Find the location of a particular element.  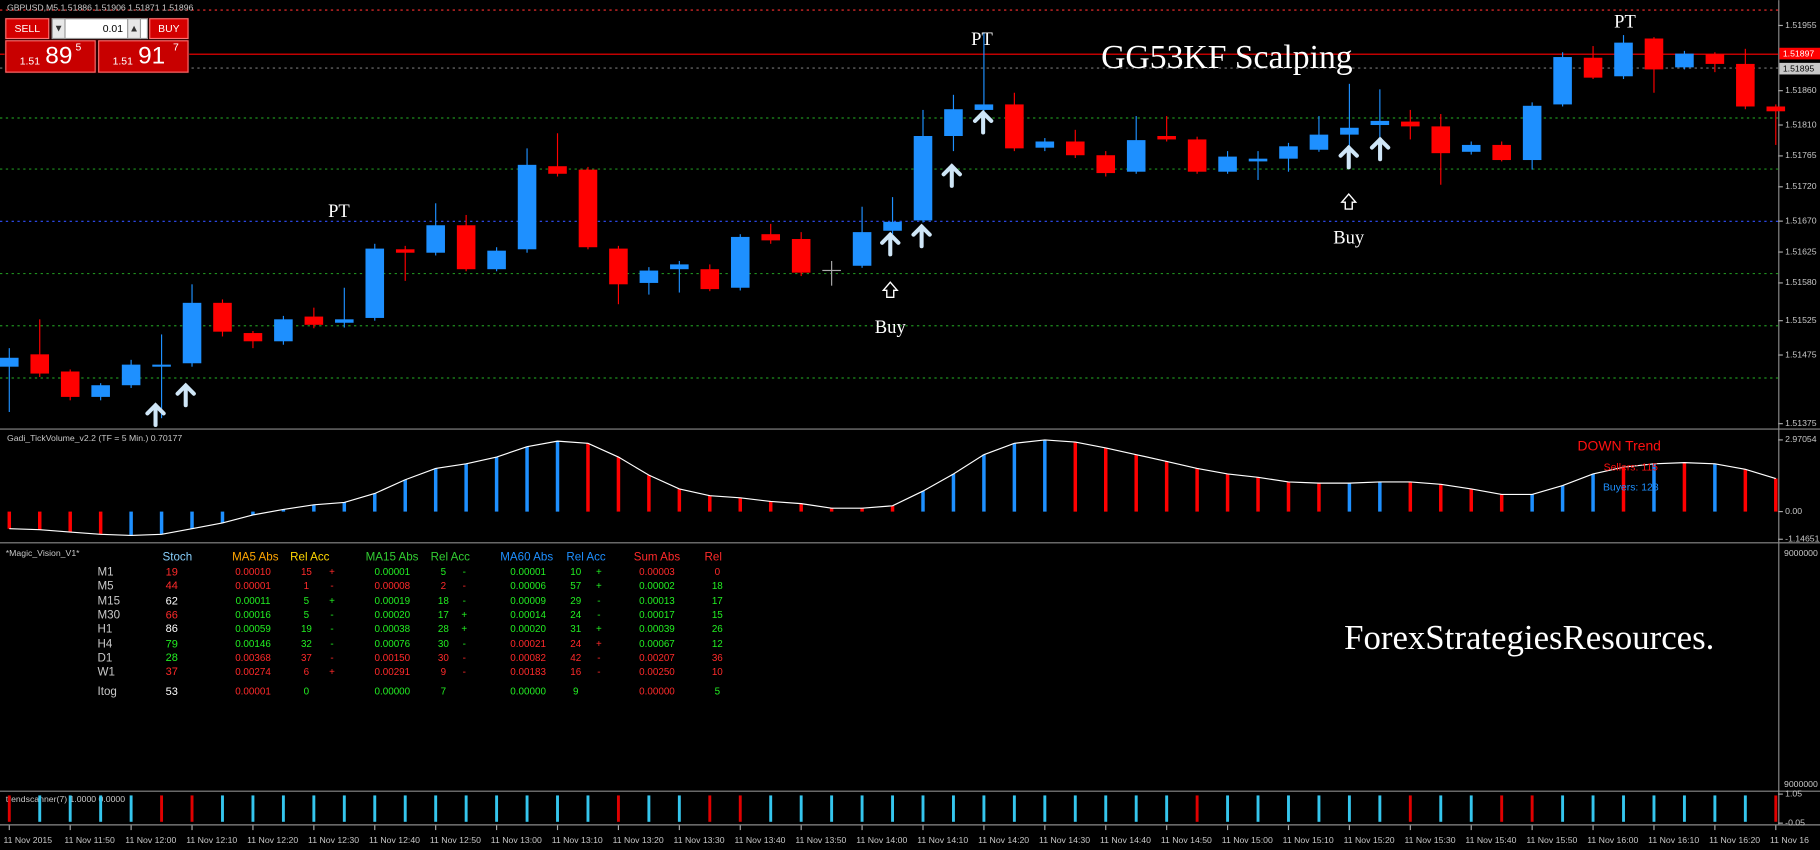

row-label: M15 is located at coordinates (109, 600).